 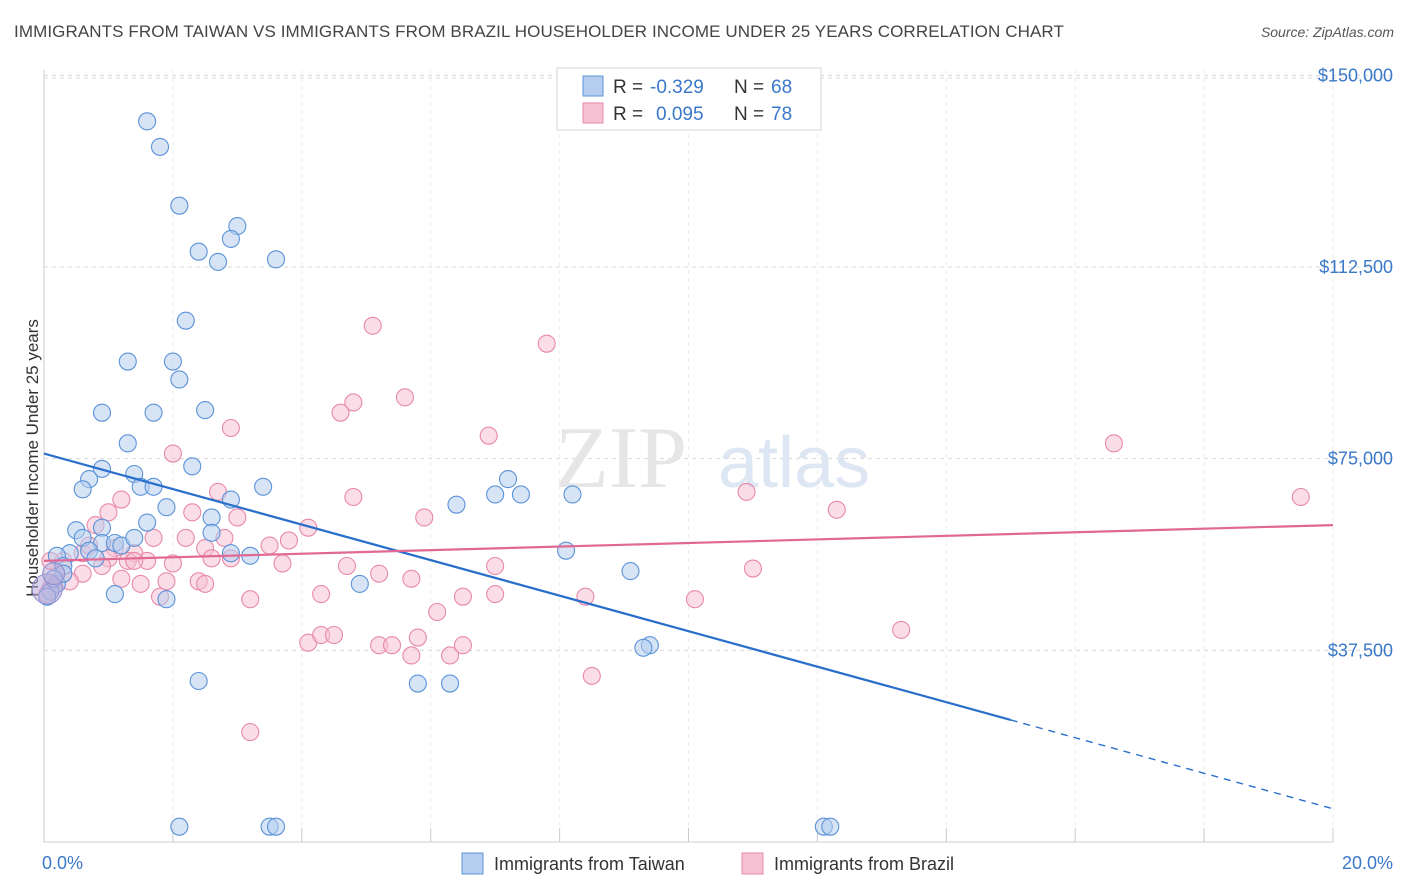 What do you see at coordinates (589, 864) in the screenshot?
I see `legend-bottom-label-taiwan: Immigrants from Taiwan` at bounding box center [589, 864].